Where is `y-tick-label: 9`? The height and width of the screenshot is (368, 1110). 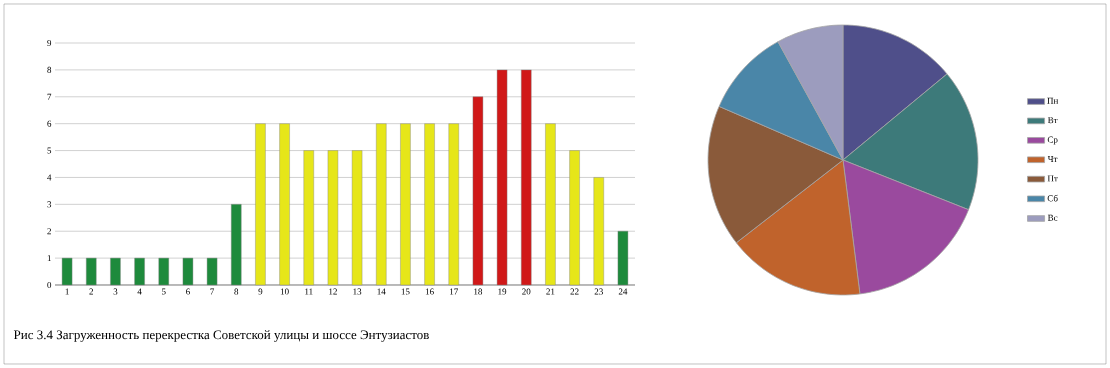
y-tick-label: 9 is located at coordinates (49, 43).